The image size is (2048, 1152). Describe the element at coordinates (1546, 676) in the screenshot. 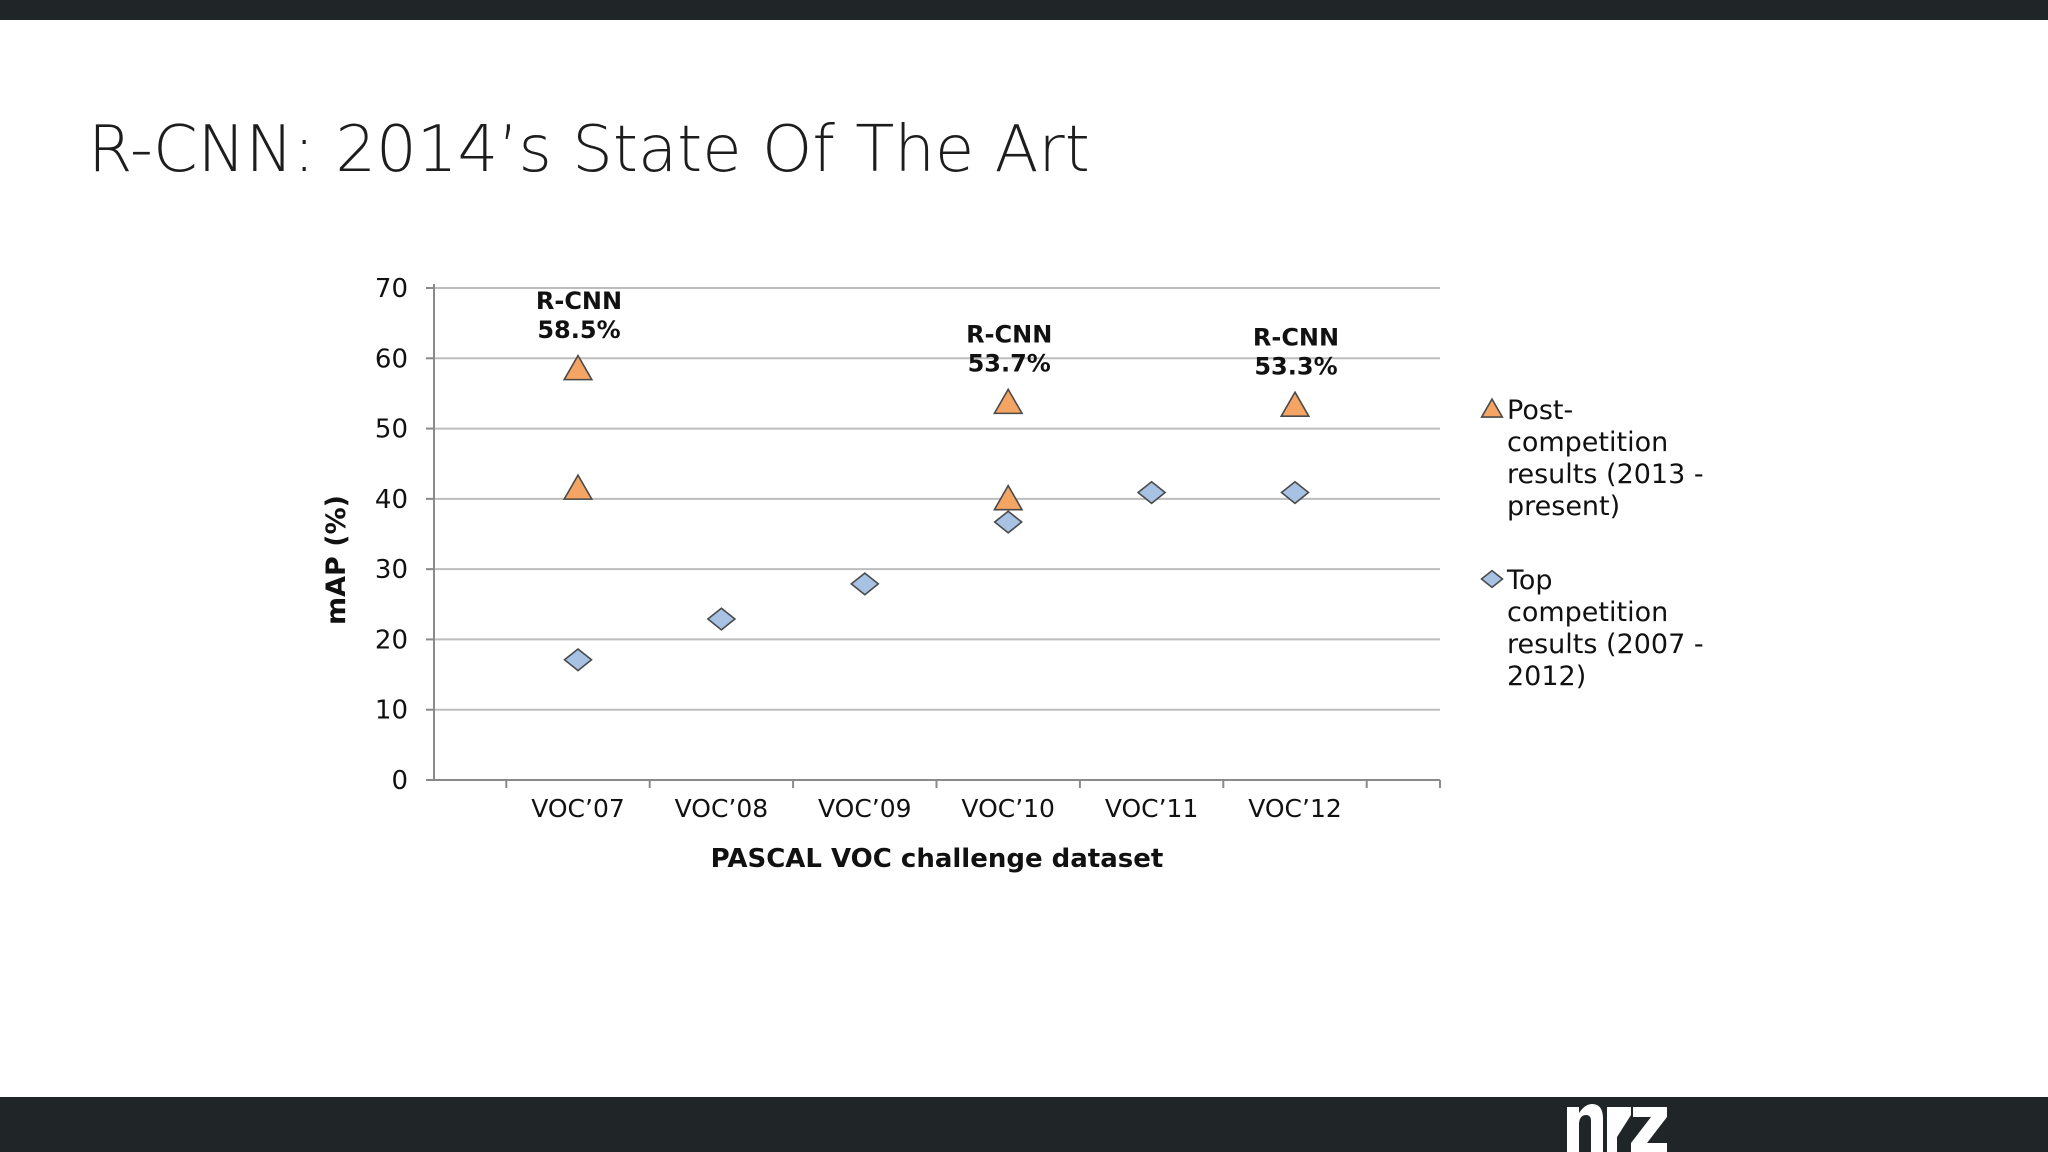

I see `legend-label: 2012)` at that location.